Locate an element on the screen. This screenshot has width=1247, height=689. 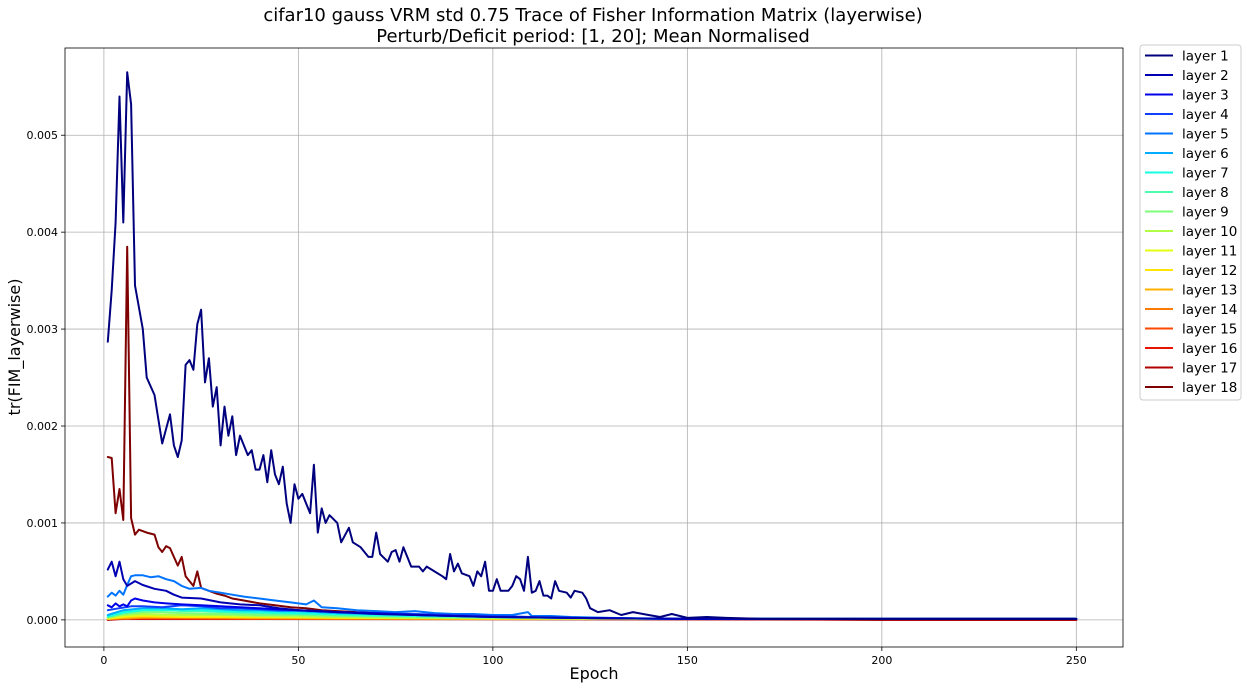
legend-label: layer 15 is located at coordinates (1209, 330).